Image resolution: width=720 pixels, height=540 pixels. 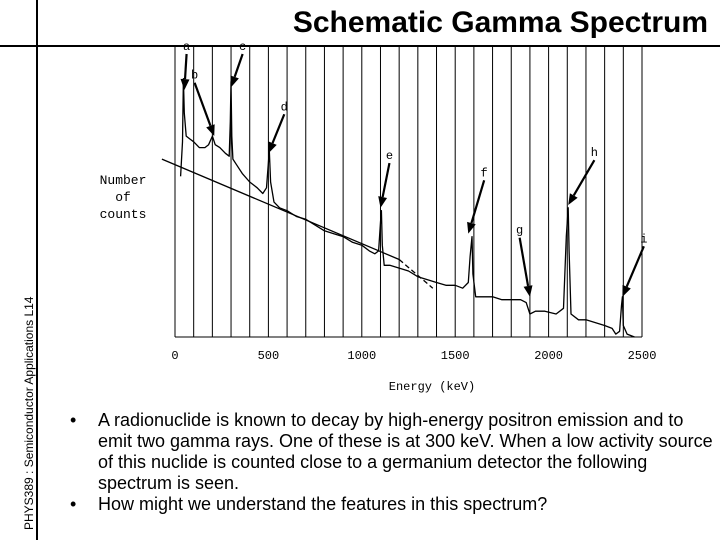 I want to click on peak-label-i: i, so click(x=643, y=239).